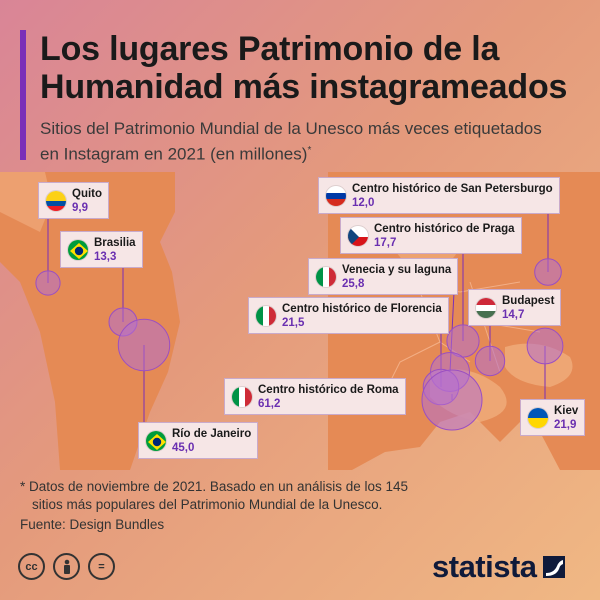  Describe the element at coordinates (328, 390) in the screenshot. I see `place-name: Centro histórico de Roma` at that location.